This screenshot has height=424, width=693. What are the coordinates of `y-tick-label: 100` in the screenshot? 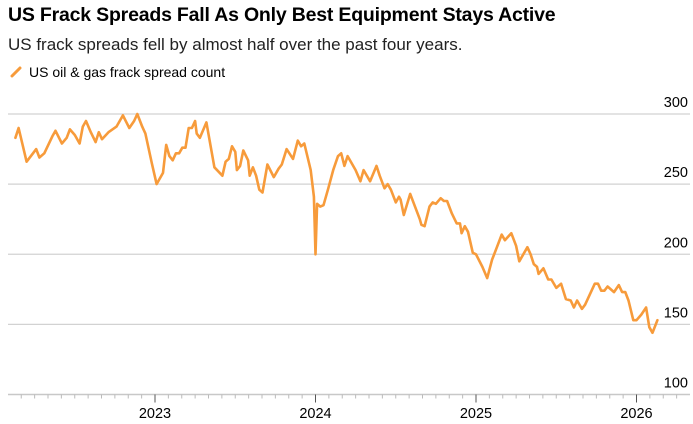 It's located at (676, 384).